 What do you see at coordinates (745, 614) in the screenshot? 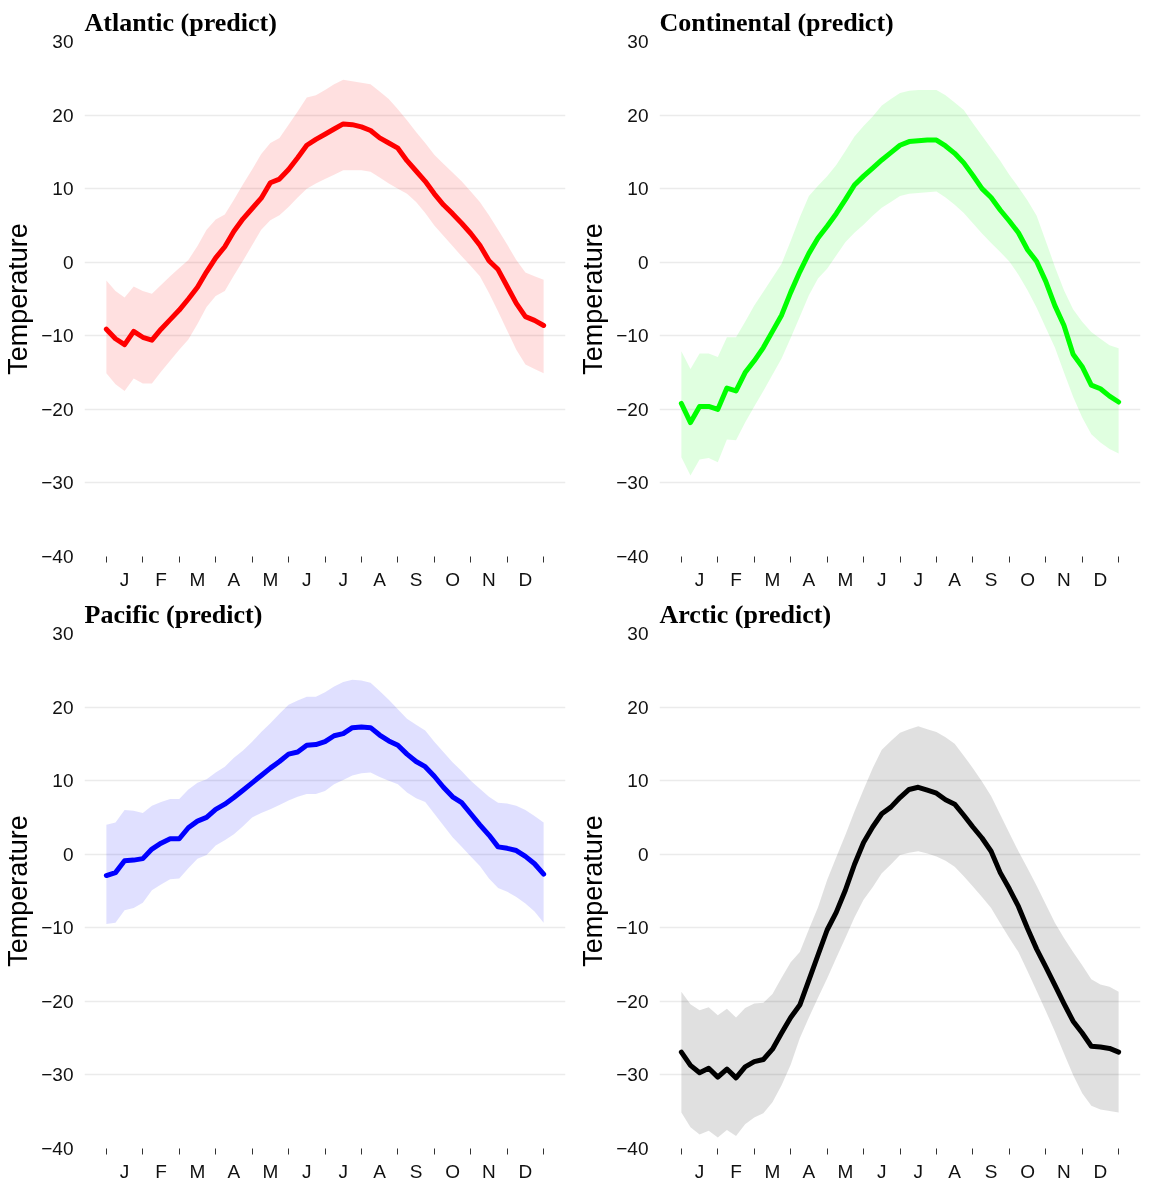
I see `chart-title: Arctic (predict)` at bounding box center [745, 614].